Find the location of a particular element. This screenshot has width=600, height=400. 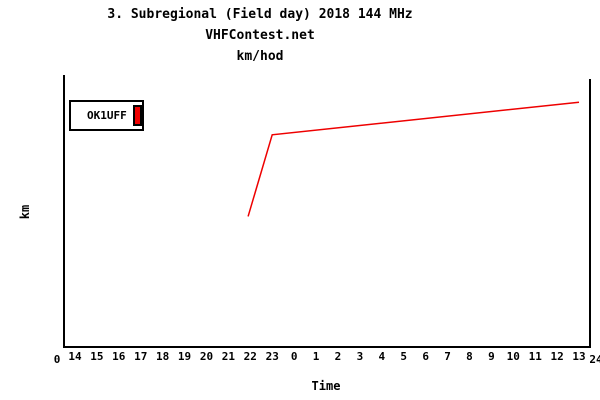

x-tick-label: 17 is located at coordinates (141, 356).